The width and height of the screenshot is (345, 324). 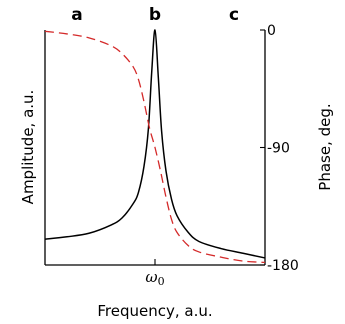 What do you see at coordinates (76, 15) in the screenshot?
I see `region-label-a: a` at bounding box center [76, 15].